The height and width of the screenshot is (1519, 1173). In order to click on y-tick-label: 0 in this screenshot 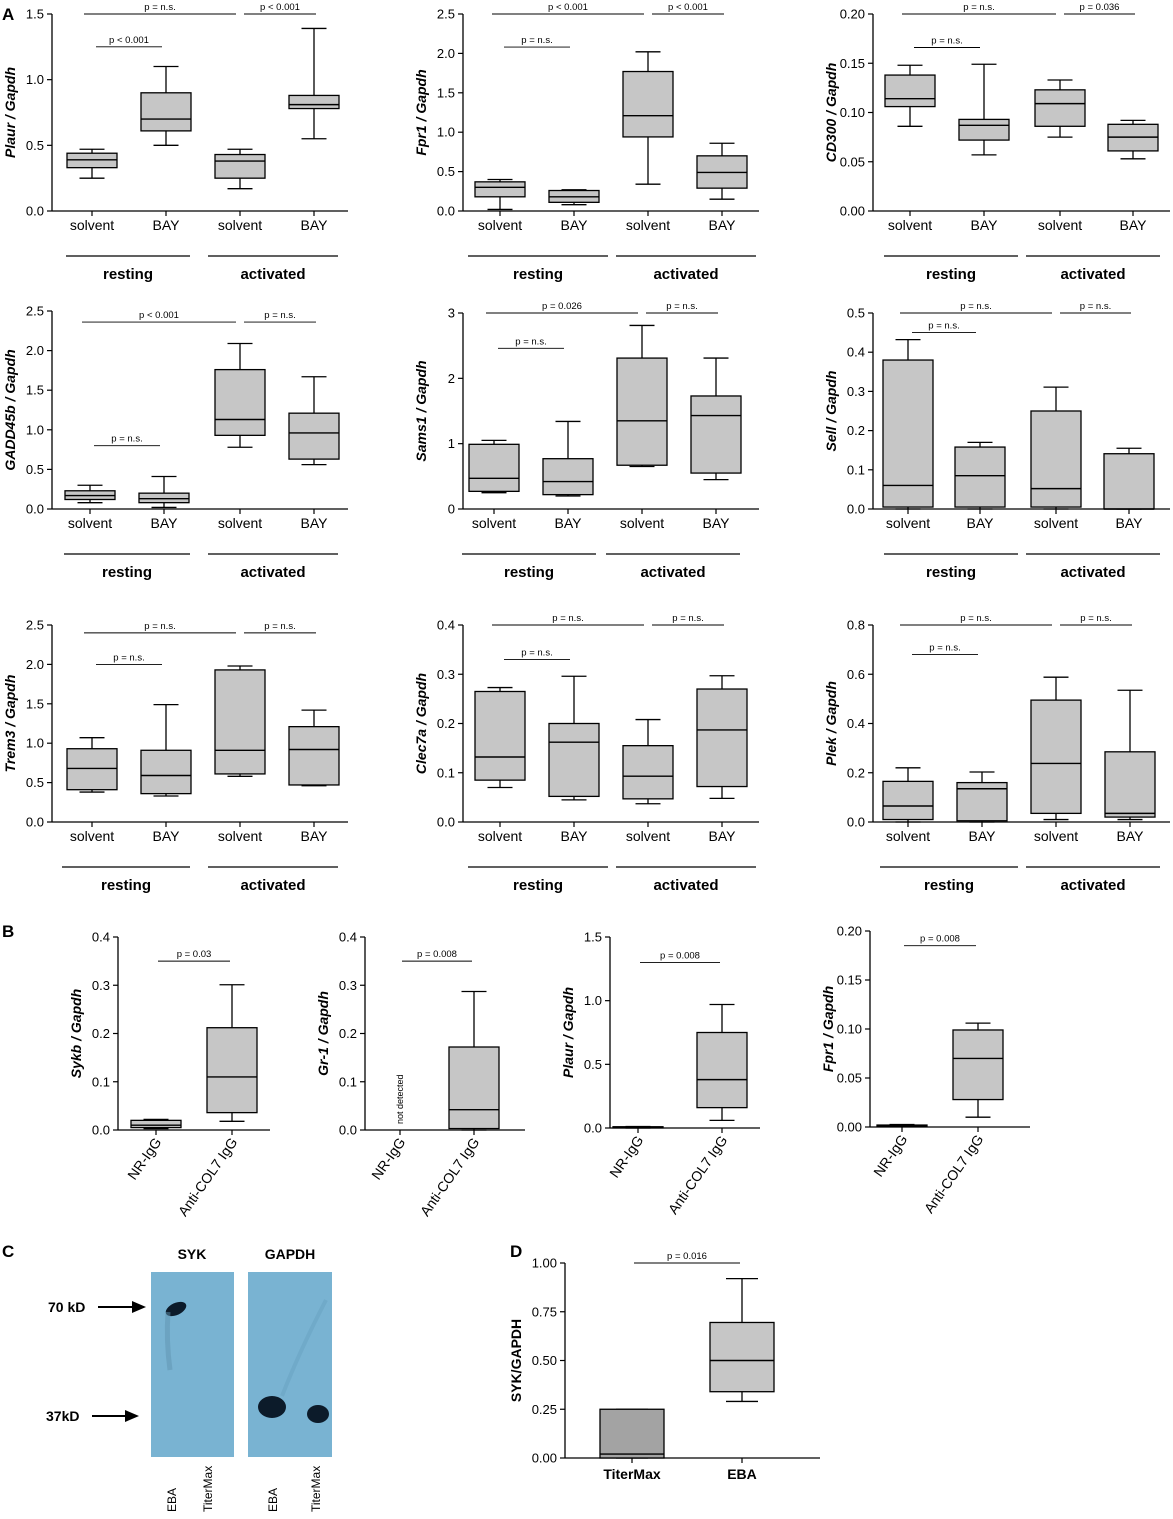, I will do `click(451, 509)`.